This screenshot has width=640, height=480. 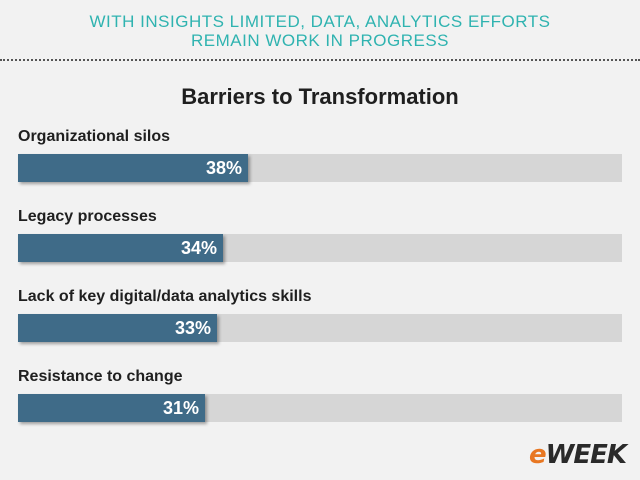 What do you see at coordinates (198, 248) in the screenshot?
I see `bar-value-label: 34%` at bounding box center [198, 248].